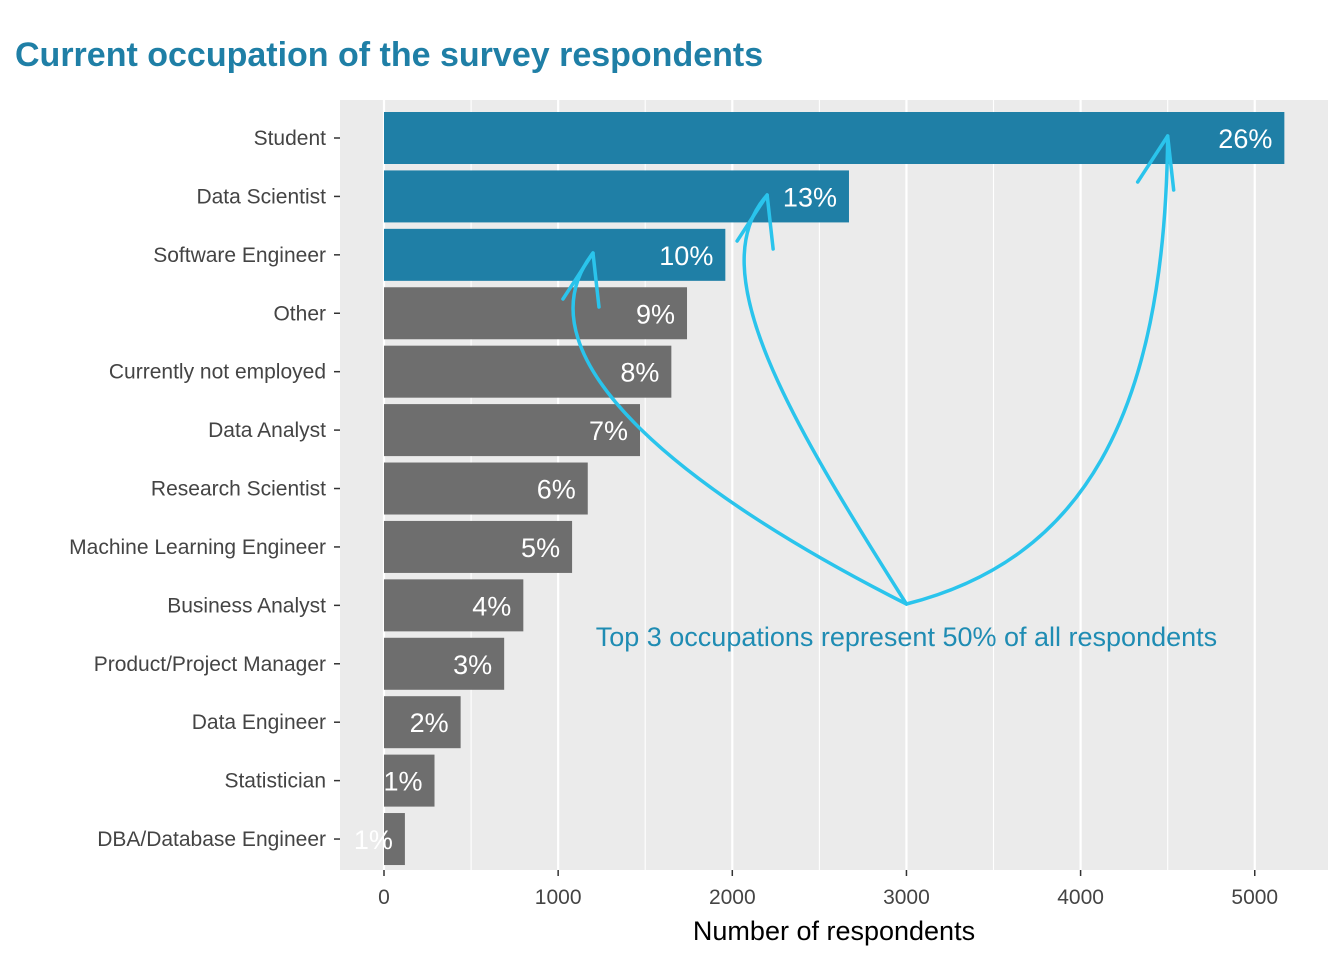  What do you see at coordinates (1254, 897) in the screenshot?
I see `x-tick-label: 5000` at bounding box center [1254, 897].